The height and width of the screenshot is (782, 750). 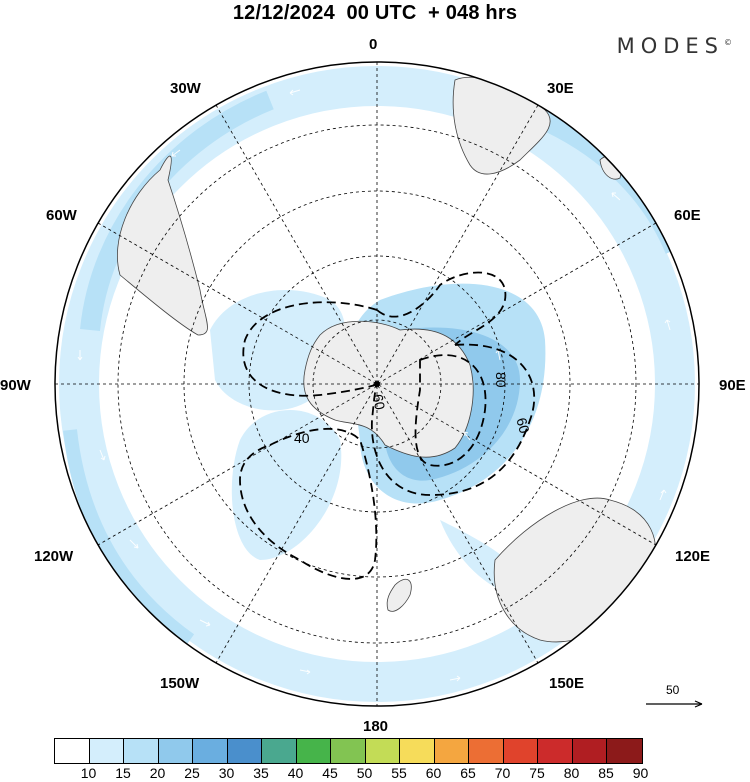 What do you see at coordinates (123, 773) in the screenshot?
I see `colorbar-tick-label: 15` at bounding box center [123, 773].